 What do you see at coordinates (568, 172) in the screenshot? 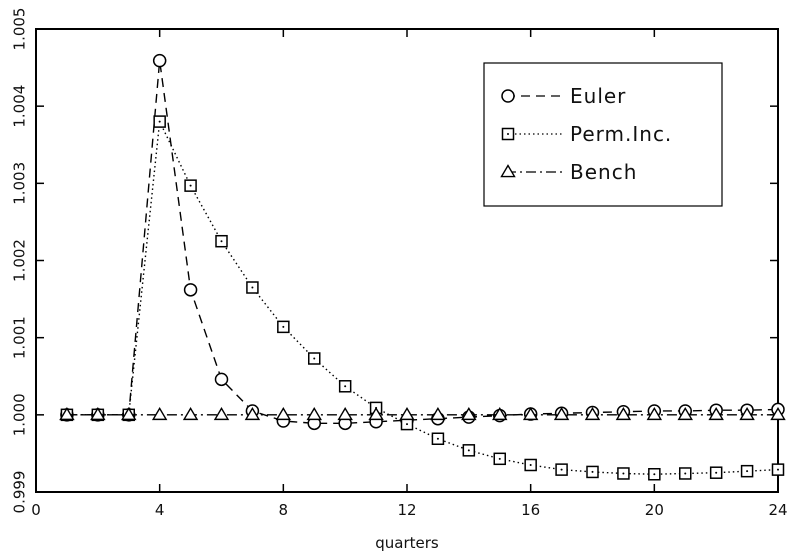
I see `legend-entry-bench: Bench` at bounding box center [568, 172].